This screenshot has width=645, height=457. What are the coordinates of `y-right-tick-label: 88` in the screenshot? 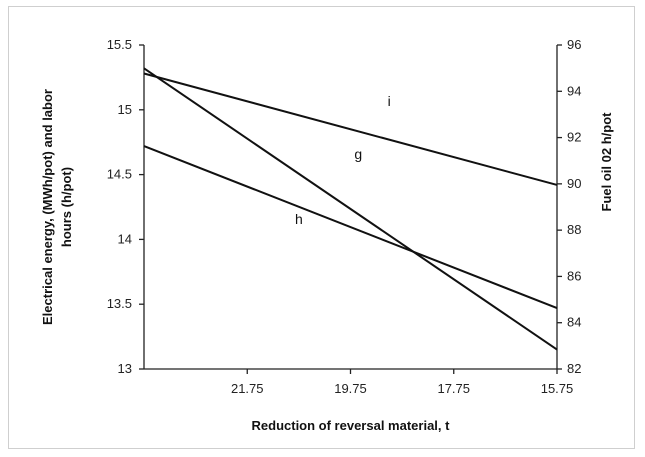 It's located at (574, 229).